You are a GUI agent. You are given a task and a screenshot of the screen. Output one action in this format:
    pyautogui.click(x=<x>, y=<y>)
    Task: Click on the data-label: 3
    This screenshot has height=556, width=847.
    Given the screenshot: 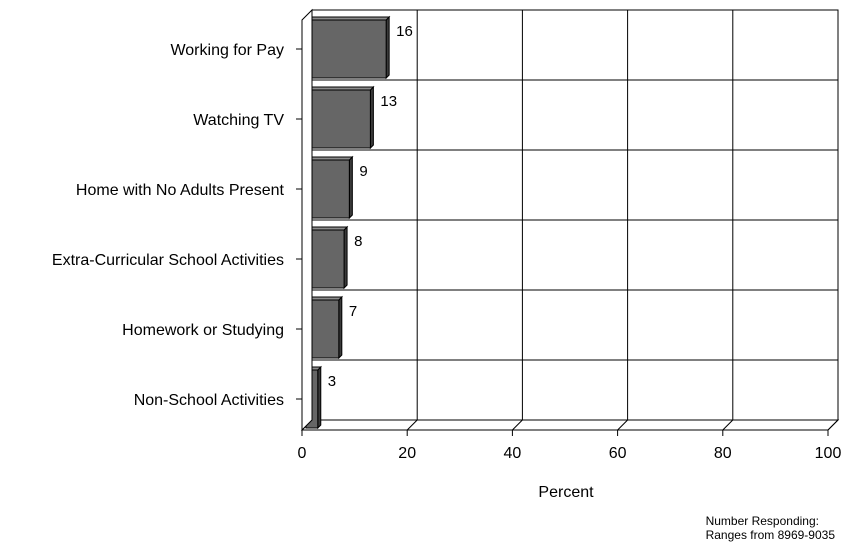 What is the action you would take?
    pyautogui.click(x=332, y=381)
    